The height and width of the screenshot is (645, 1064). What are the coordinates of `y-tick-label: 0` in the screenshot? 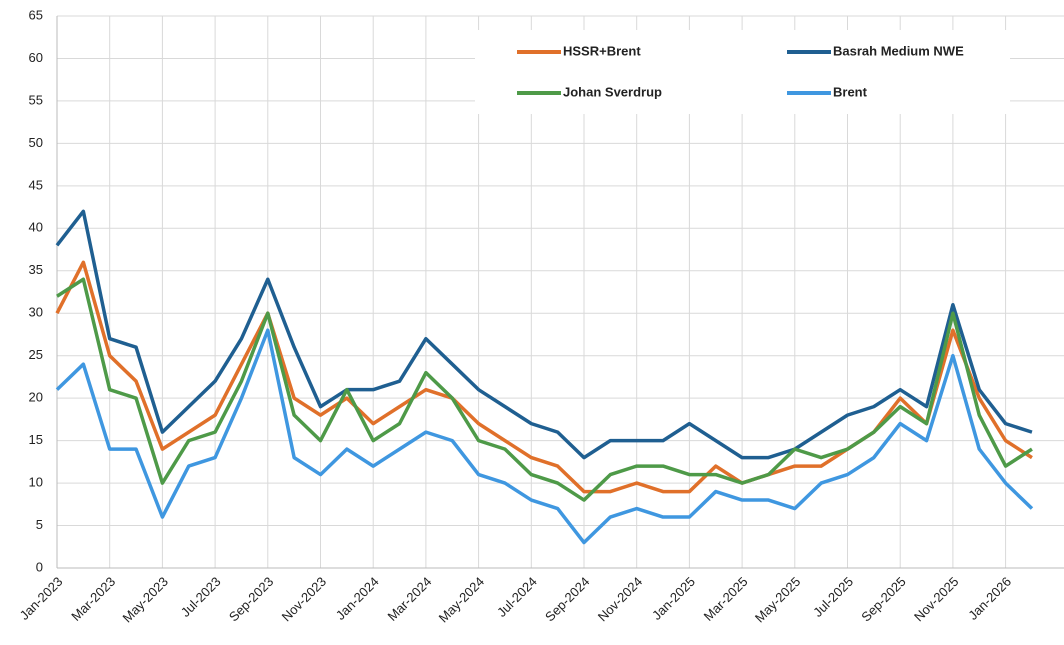 It's located at (39, 566).